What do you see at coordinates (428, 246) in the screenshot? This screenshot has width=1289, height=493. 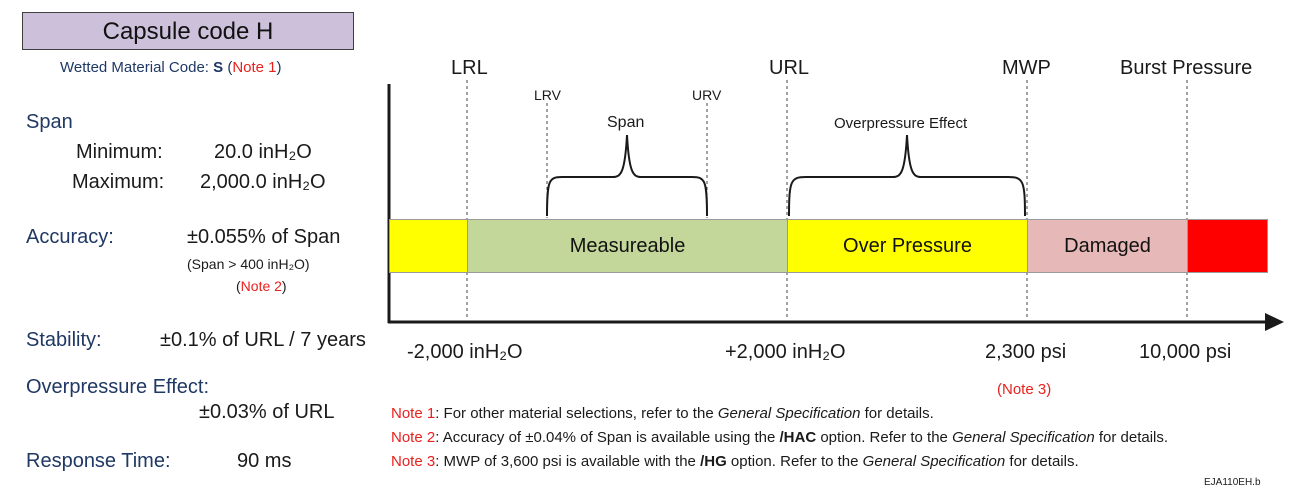 I see `band-yellow-low` at bounding box center [428, 246].